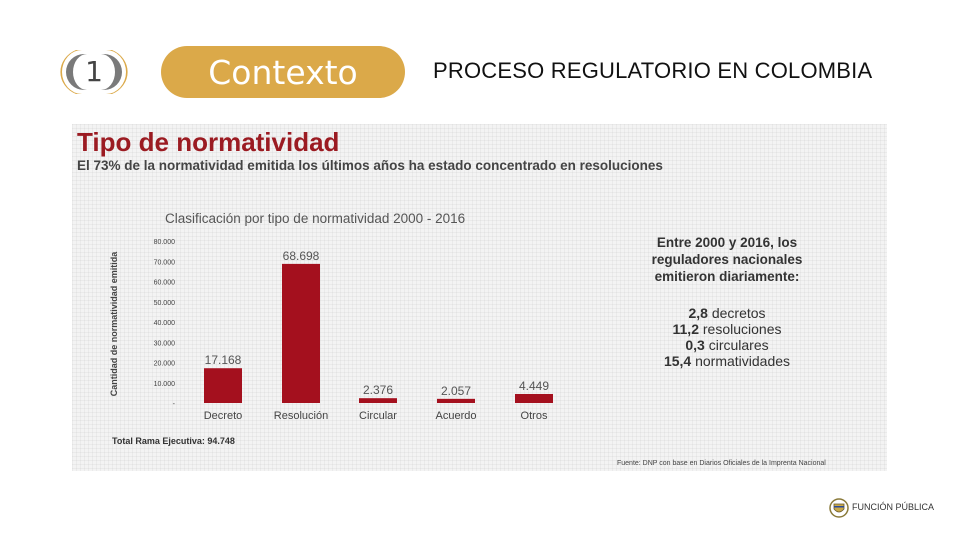  Describe the element at coordinates (698, 313) in the screenshot. I see `stat-value: 2,8` at that location.